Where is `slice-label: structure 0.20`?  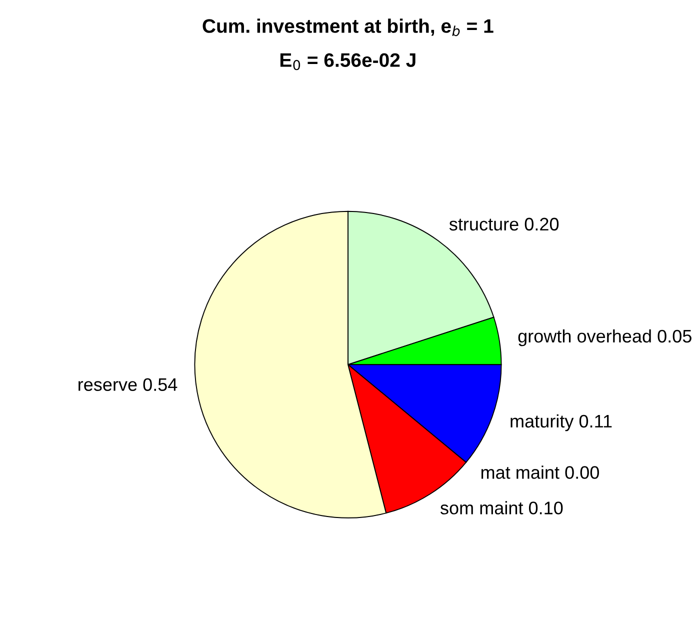
slice-label: structure 0.20 is located at coordinates (504, 224).